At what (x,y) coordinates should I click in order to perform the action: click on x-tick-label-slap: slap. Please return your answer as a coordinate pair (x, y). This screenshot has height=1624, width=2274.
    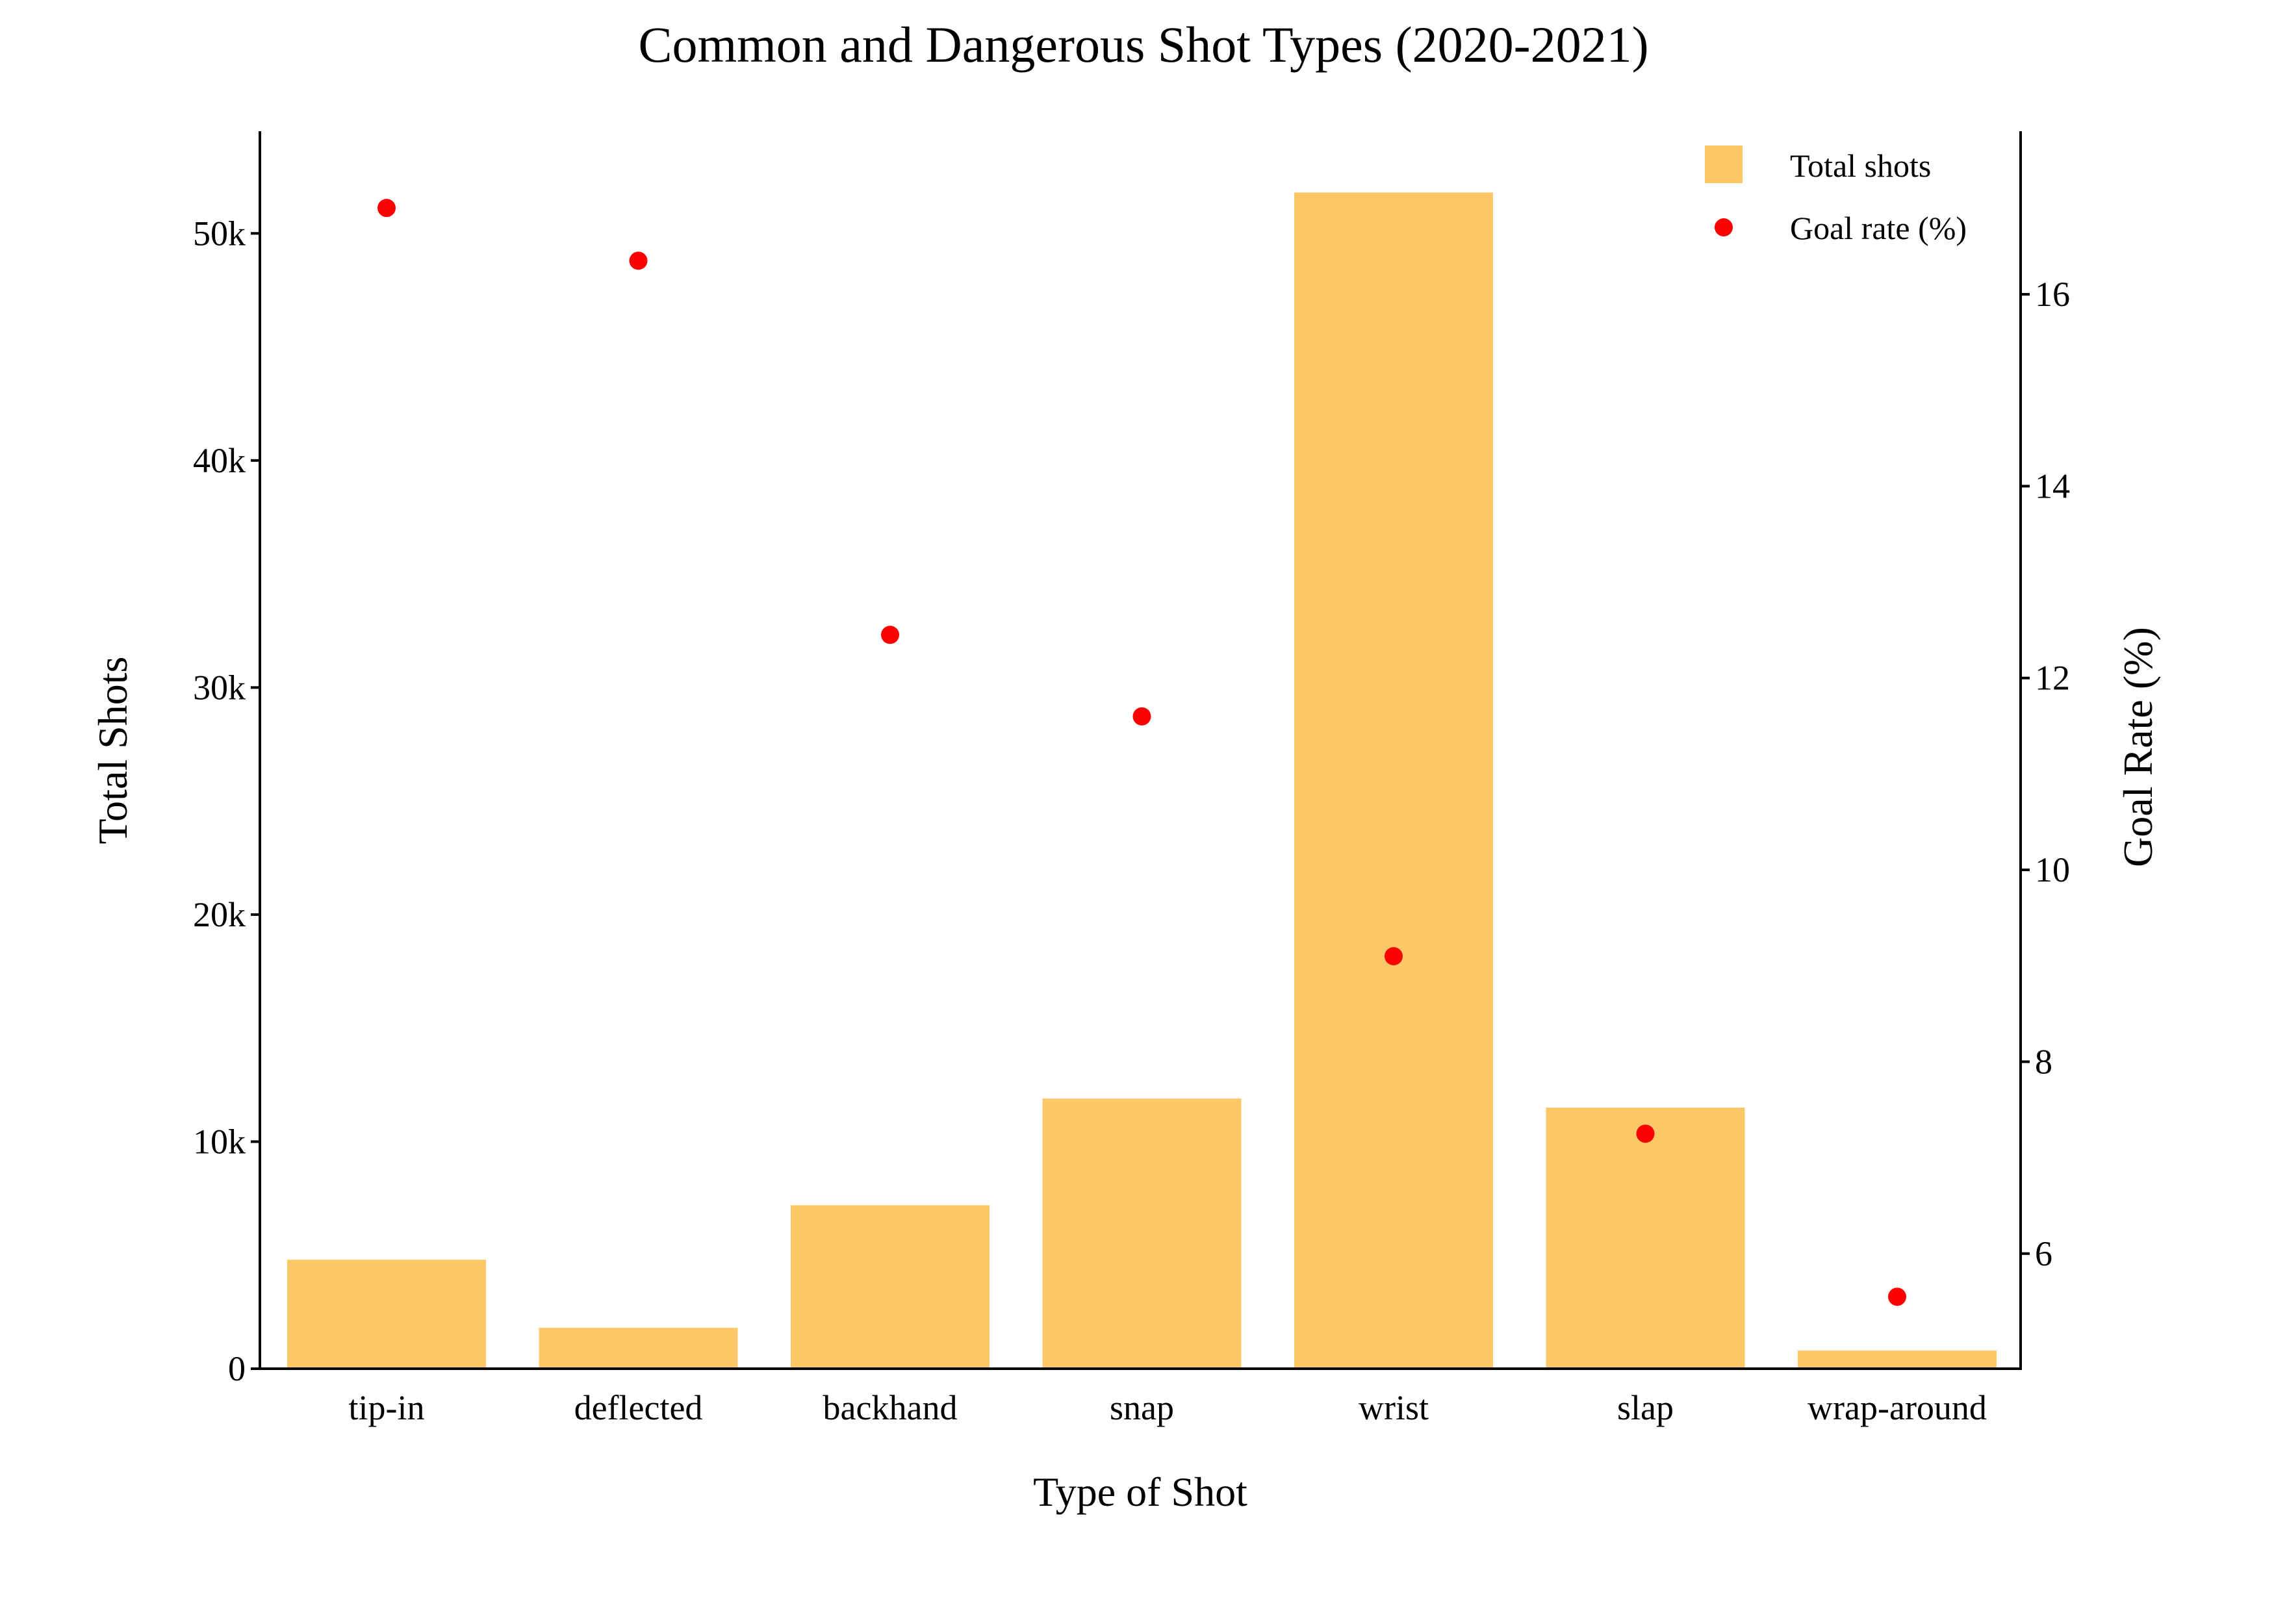
    Looking at the image, I should click on (1645, 1407).